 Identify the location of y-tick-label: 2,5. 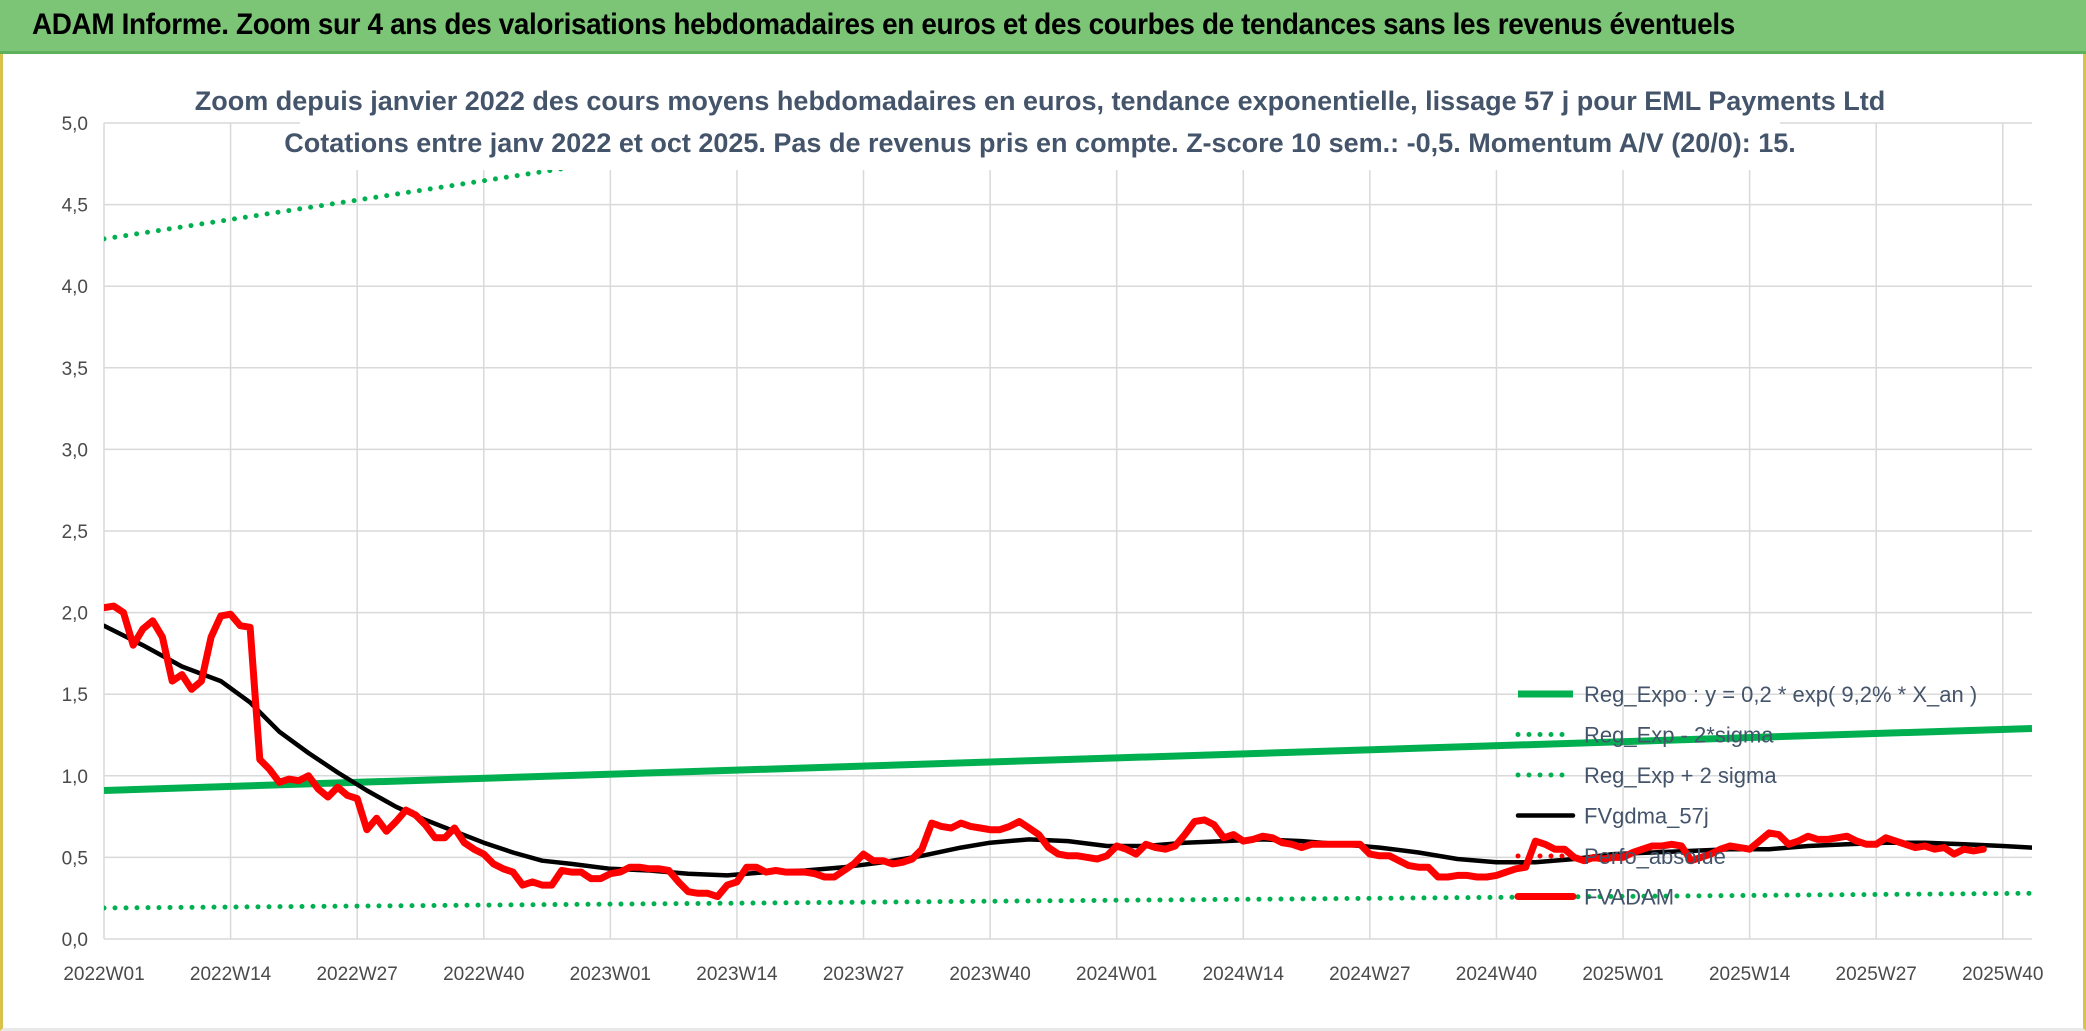
(75, 532).